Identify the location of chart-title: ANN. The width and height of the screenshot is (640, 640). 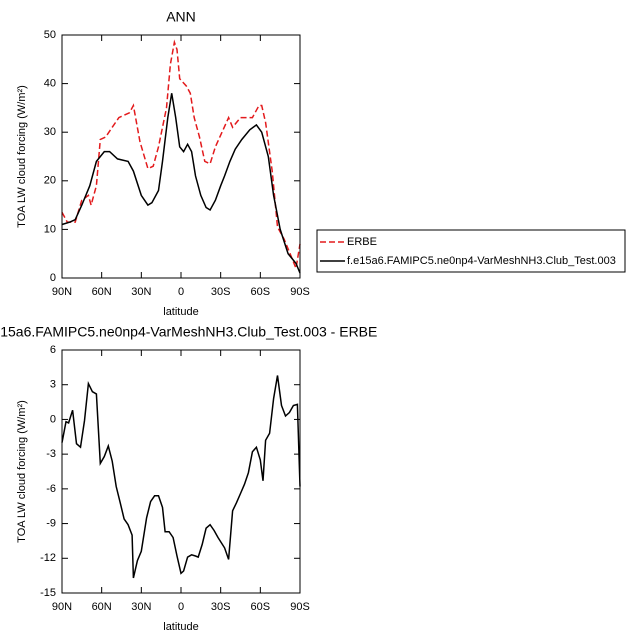
(181, 17).